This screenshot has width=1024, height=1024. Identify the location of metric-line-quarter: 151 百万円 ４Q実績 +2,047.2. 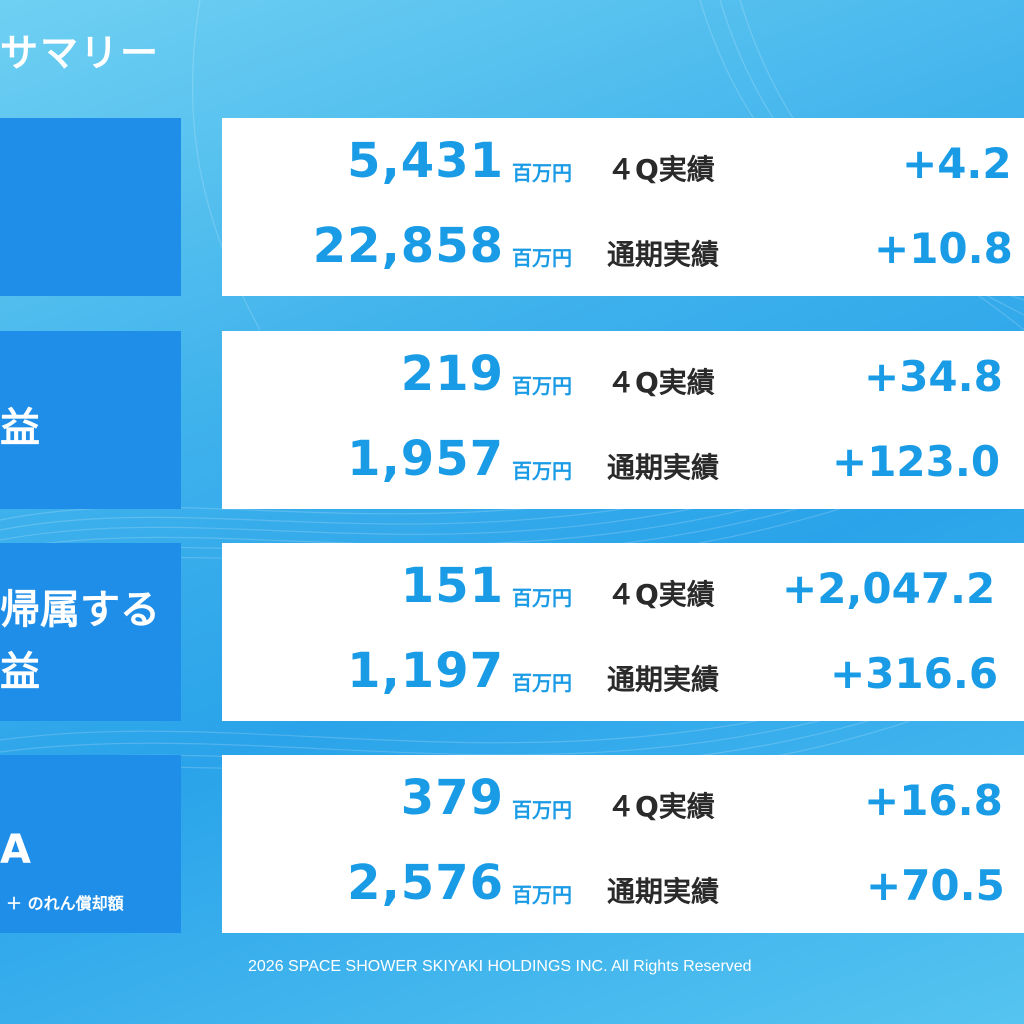
(623, 586).